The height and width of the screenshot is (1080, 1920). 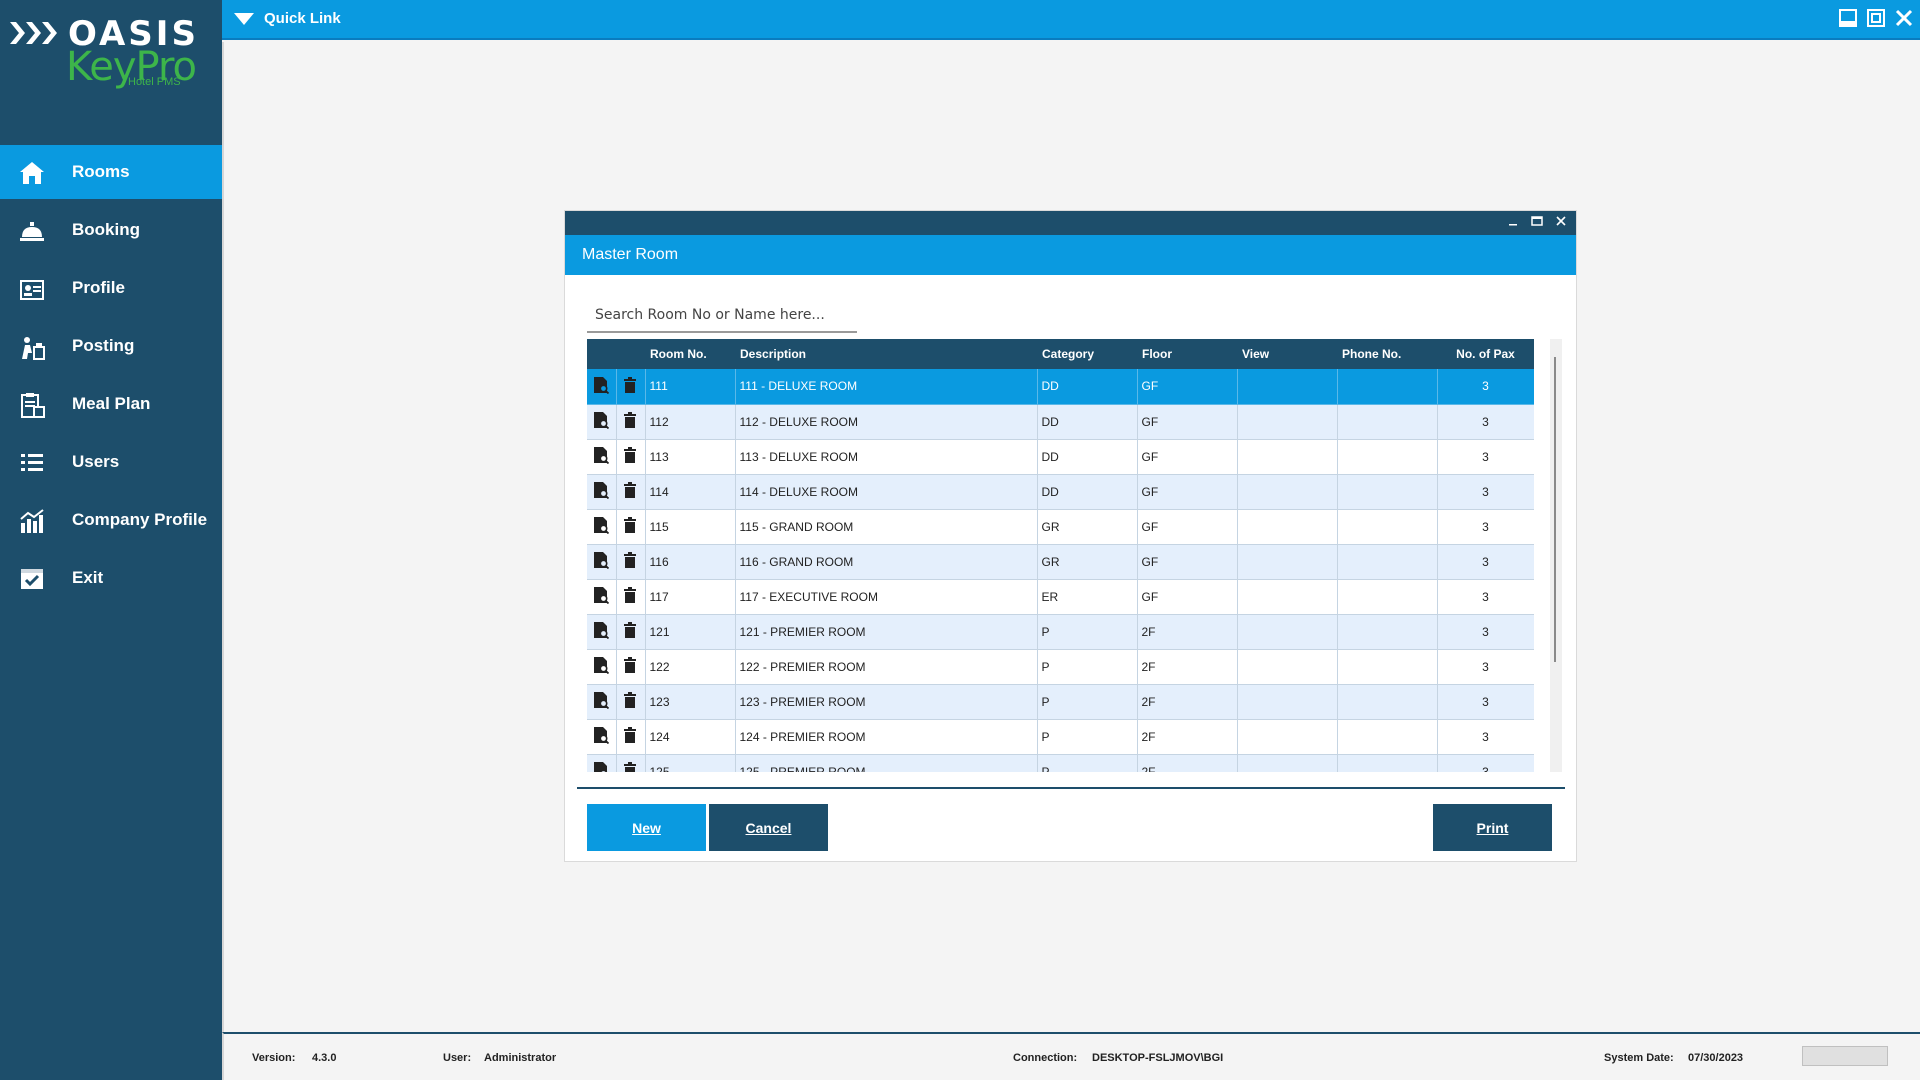 What do you see at coordinates (88, 577) in the screenshot?
I see `sidebar-item-label: Exit` at bounding box center [88, 577].